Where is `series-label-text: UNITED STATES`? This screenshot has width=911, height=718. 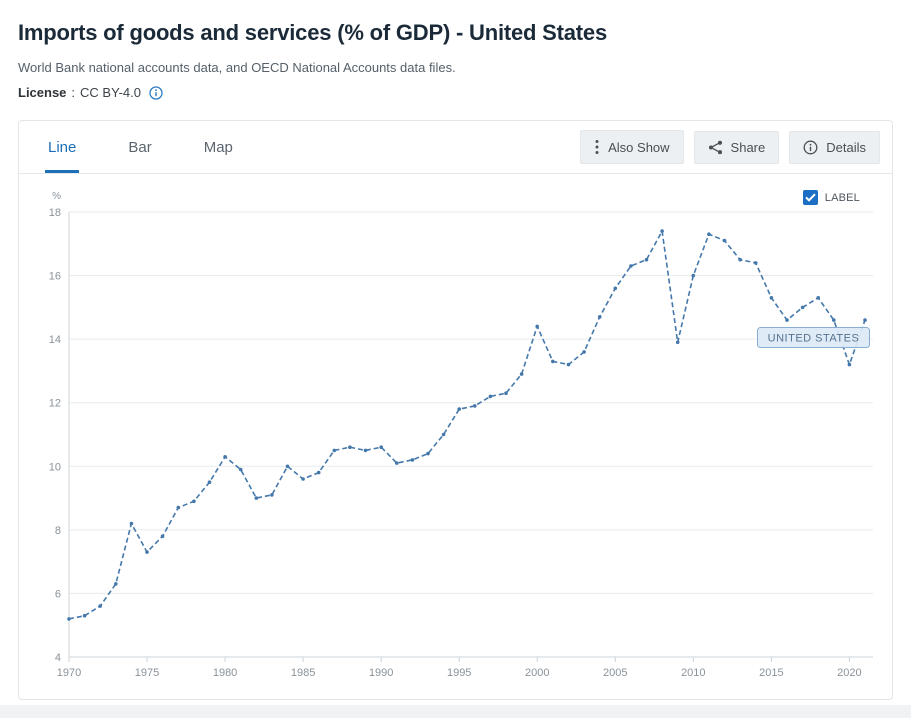 series-label-text: UNITED STATES is located at coordinates (814, 339).